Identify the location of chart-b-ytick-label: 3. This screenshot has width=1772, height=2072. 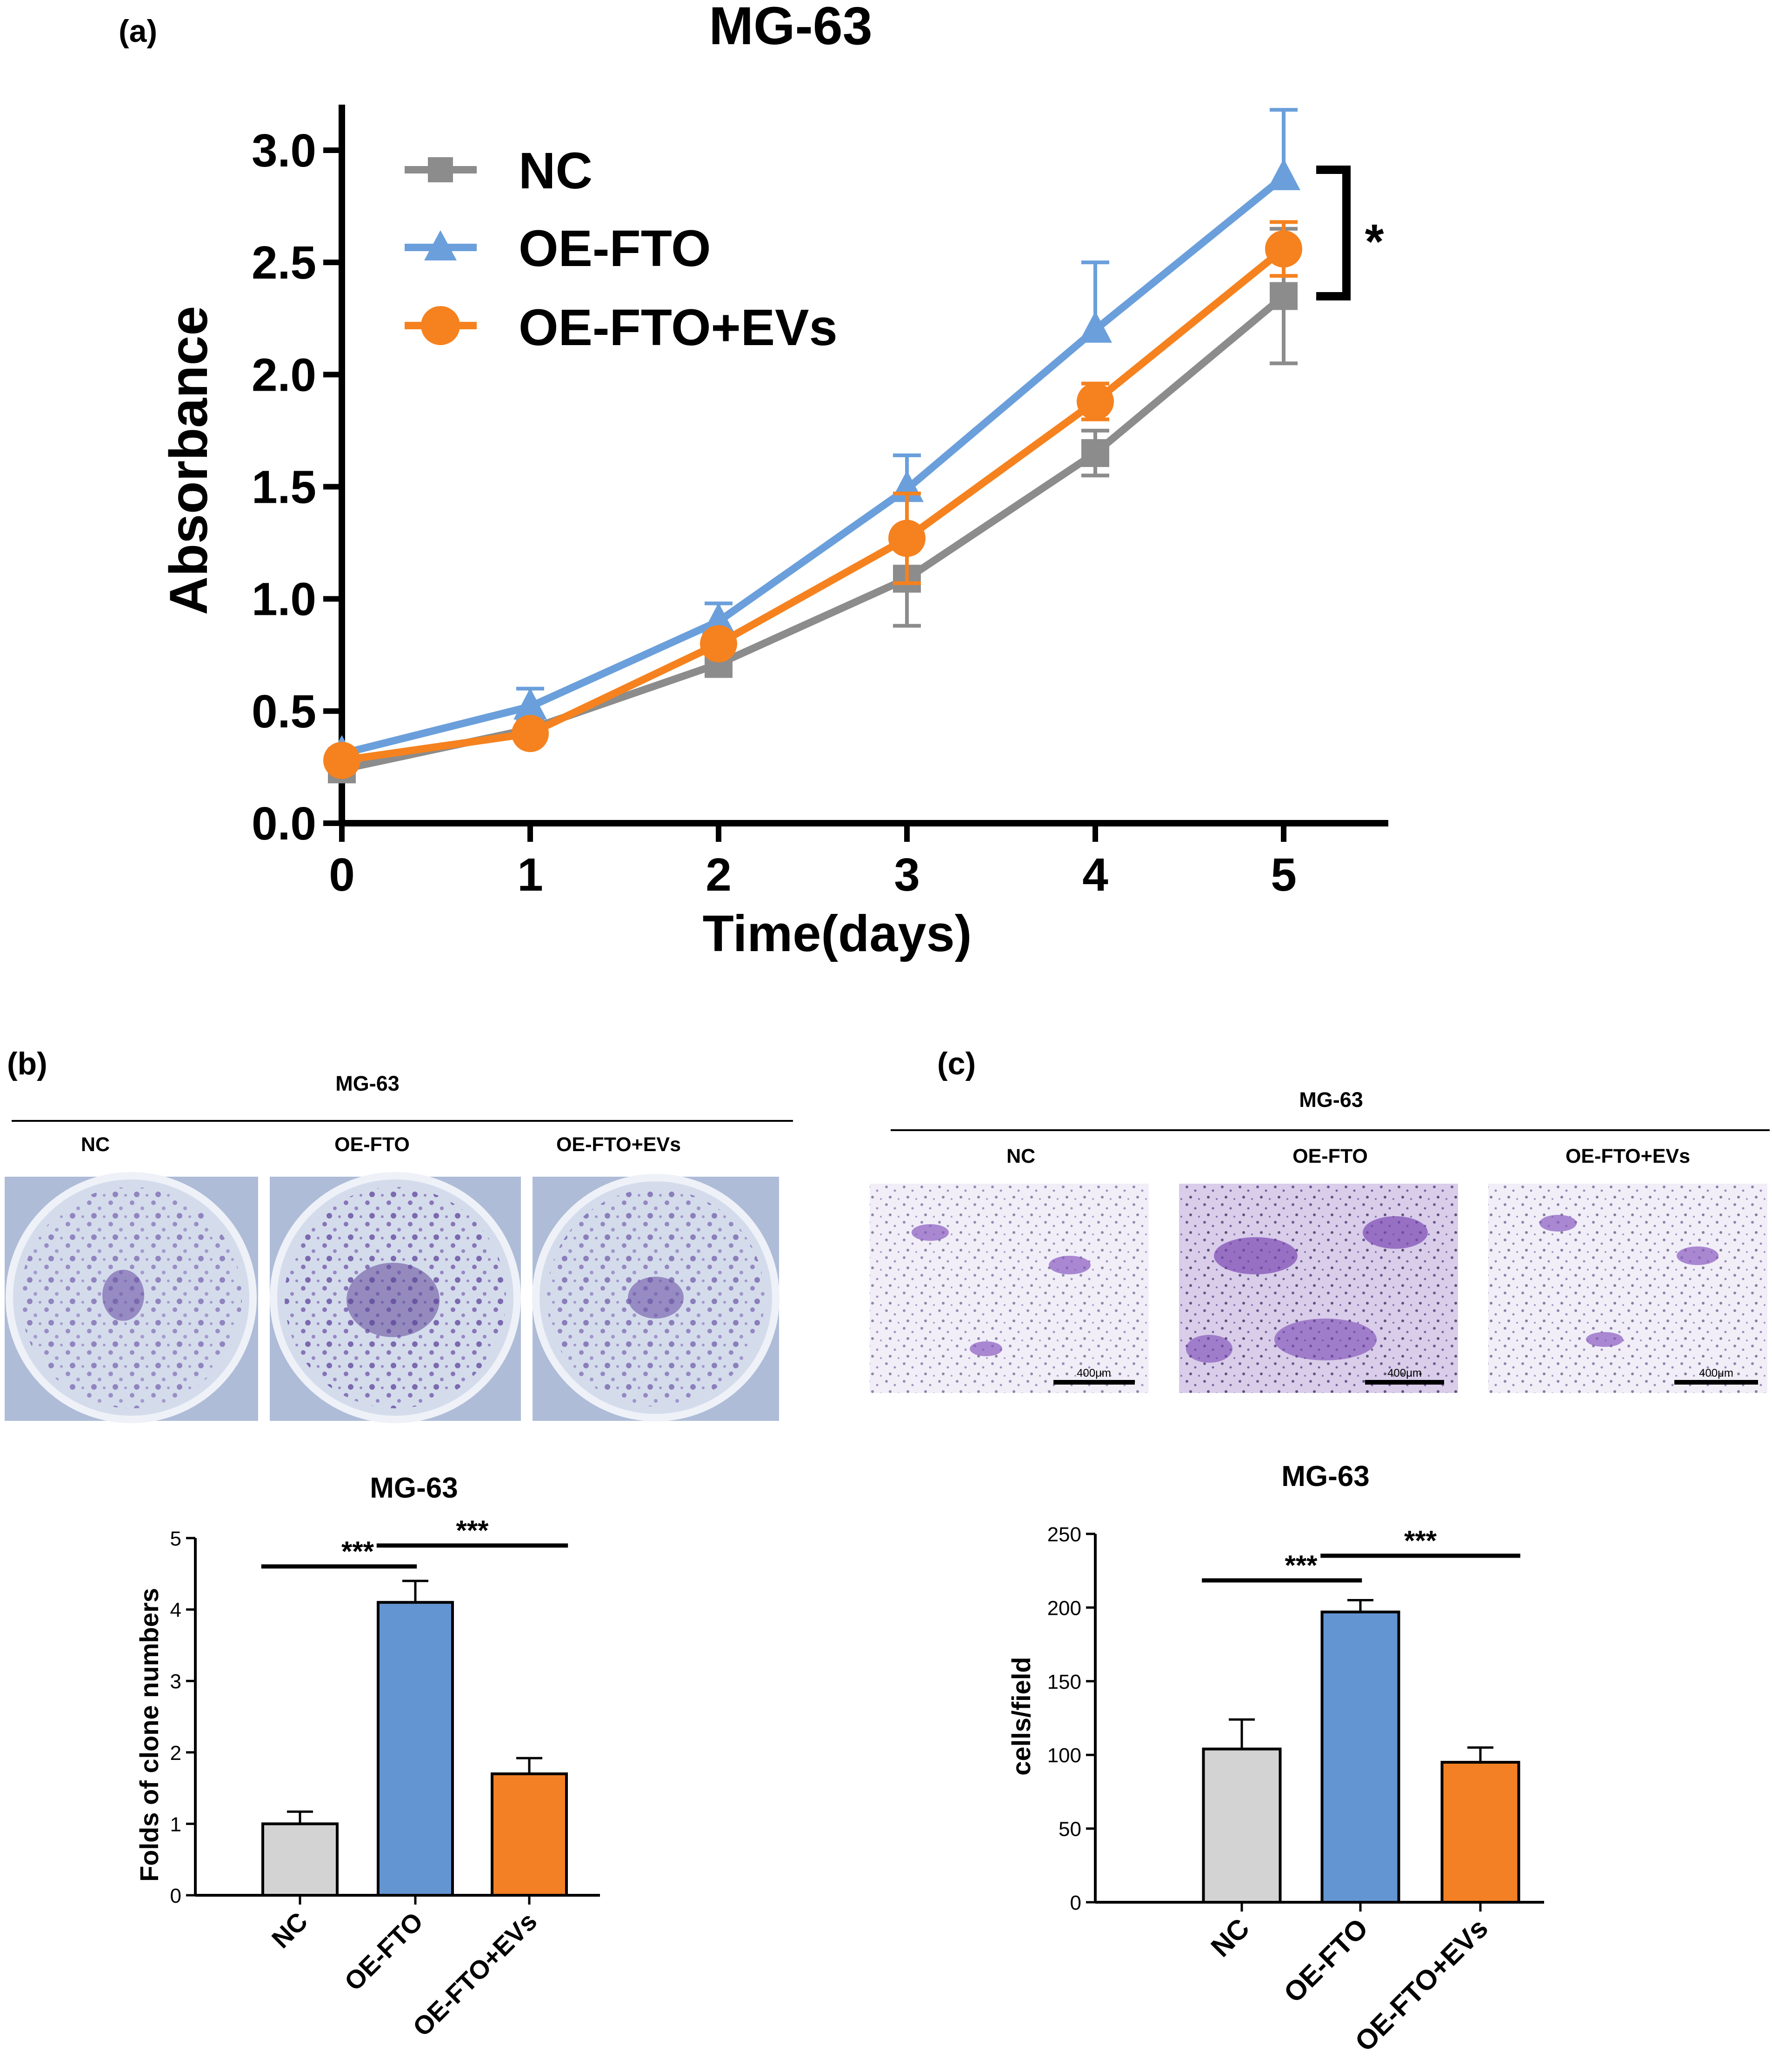
(175, 1681).